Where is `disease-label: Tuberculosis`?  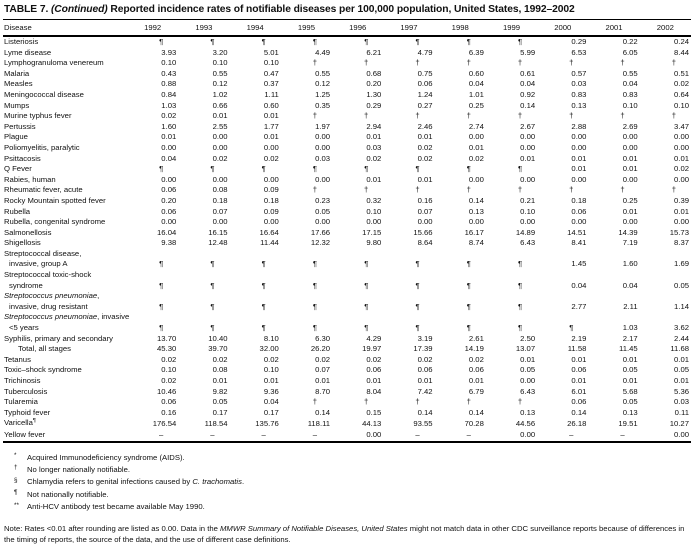 disease-label: Tuberculosis is located at coordinates (65, 392).